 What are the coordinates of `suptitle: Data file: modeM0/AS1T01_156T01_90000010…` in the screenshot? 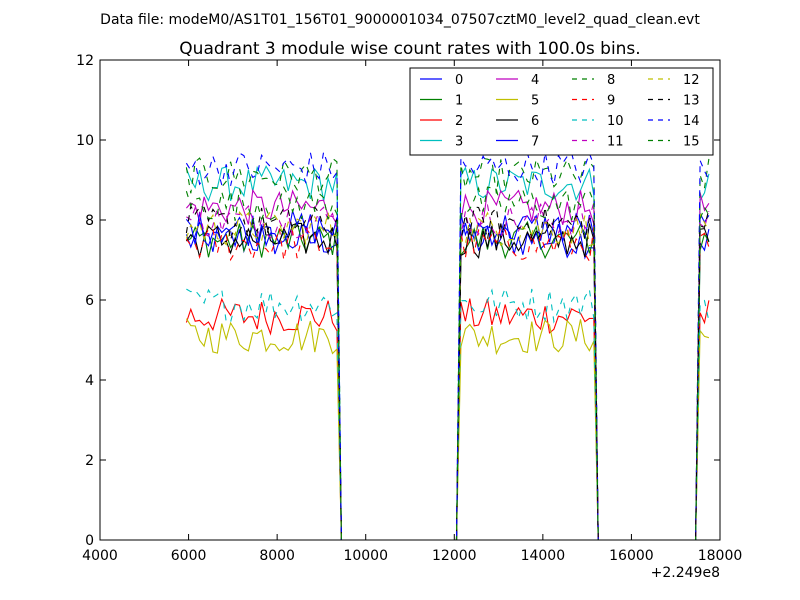 It's located at (400, 20).